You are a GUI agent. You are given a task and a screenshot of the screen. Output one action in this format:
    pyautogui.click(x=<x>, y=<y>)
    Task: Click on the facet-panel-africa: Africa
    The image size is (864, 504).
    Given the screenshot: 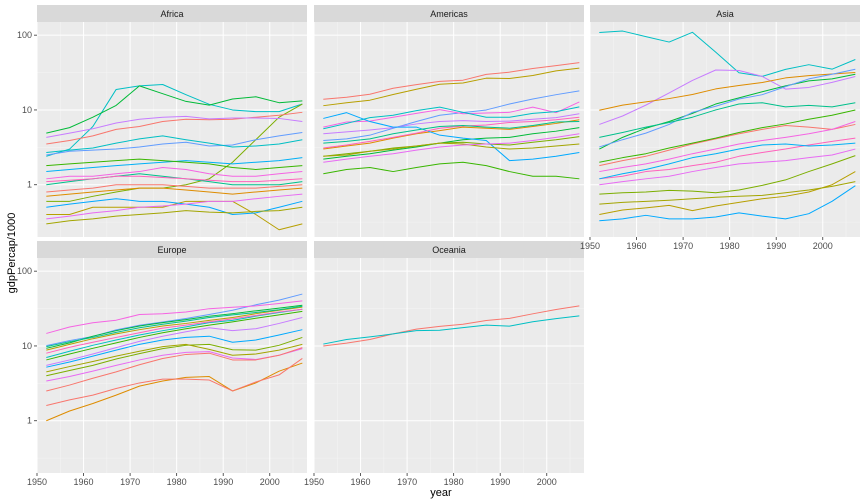 What is the action you would take?
    pyautogui.click(x=171, y=121)
    